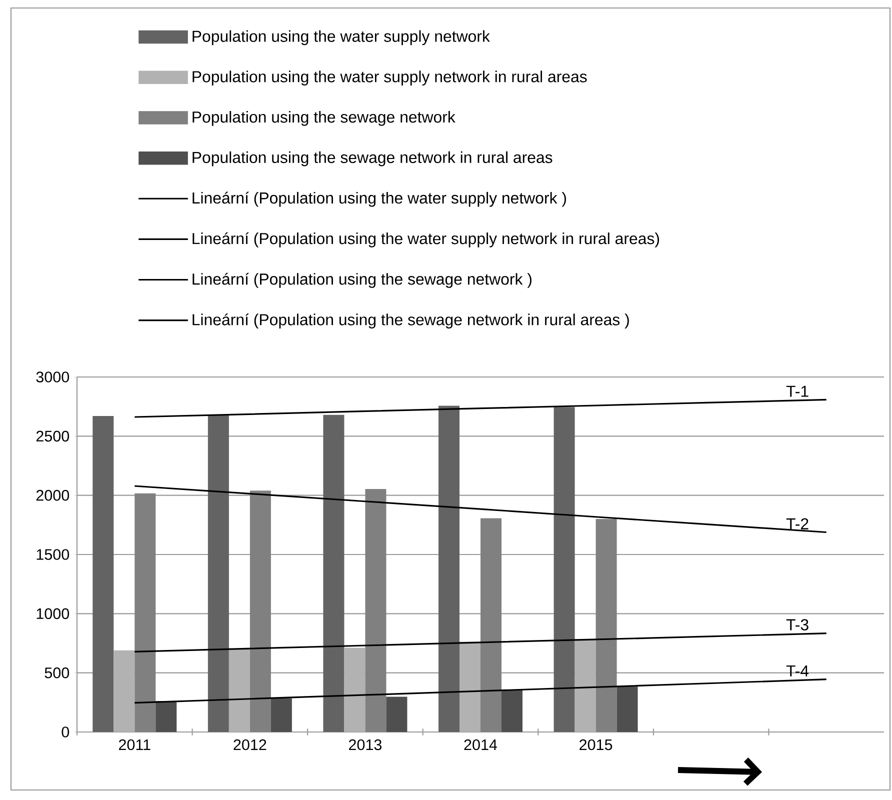 The height and width of the screenshot is (800, 892). Describe the element at coordinates (57, 672) in the screenshot. I see `y-tick-label: 500` at that location.